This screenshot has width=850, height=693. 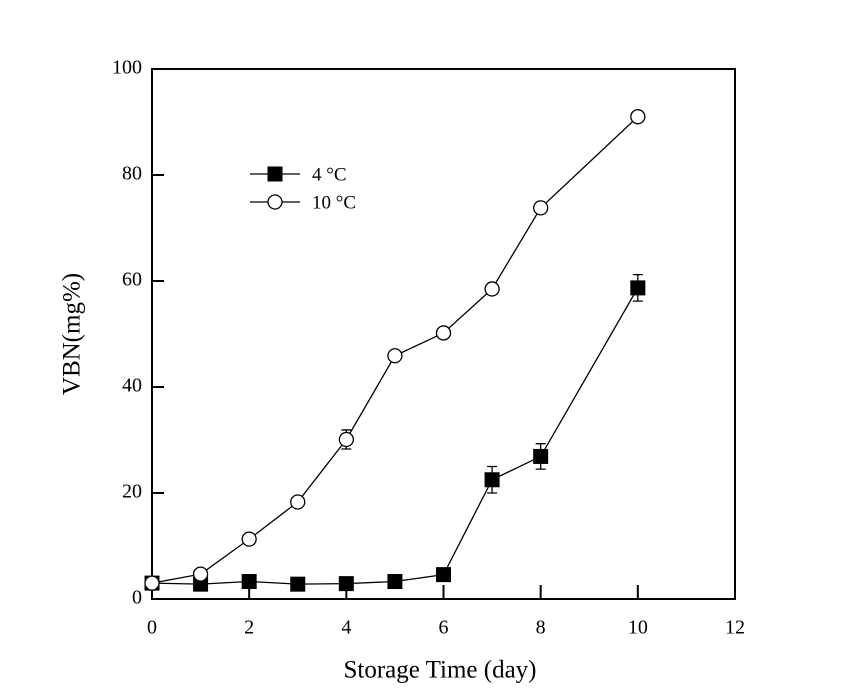 I want to click on y-tick-label: 20, so click(x=132, y=492).